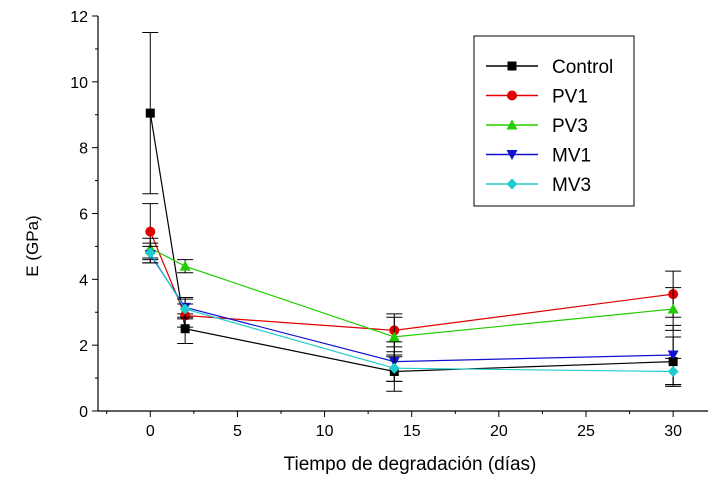 Image resolution: width=712 pixels, height=477 pixels. What do you see at coordinates (412, 292) in the screenshot?
I see `series-line` at bounding box center [412, 292].